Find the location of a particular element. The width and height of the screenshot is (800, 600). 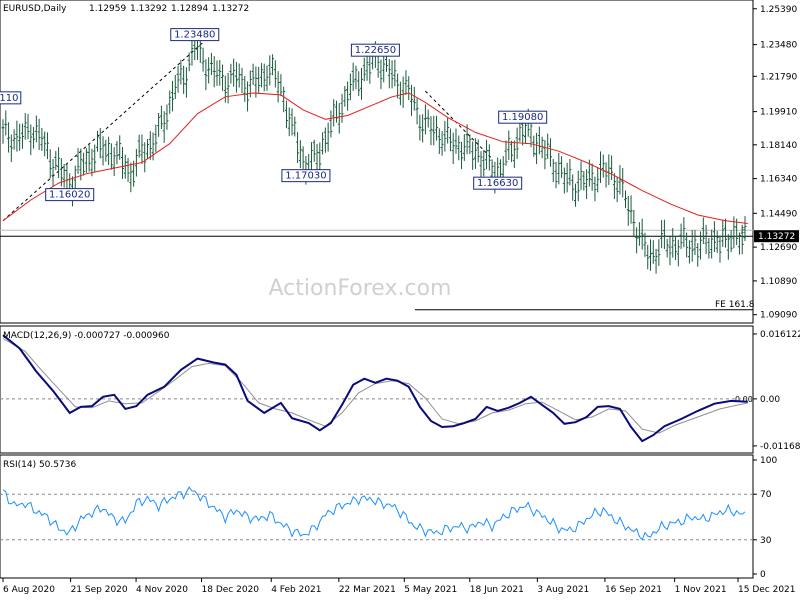

ohlc-low: 1.12894 is located at coordinates (189, 9).